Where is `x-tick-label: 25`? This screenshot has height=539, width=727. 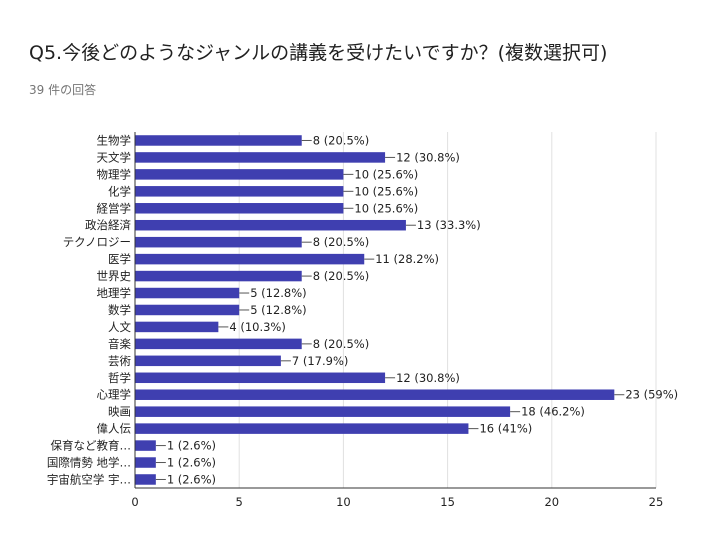
x-tick-label: 25 is located at coordinates (656, 502).